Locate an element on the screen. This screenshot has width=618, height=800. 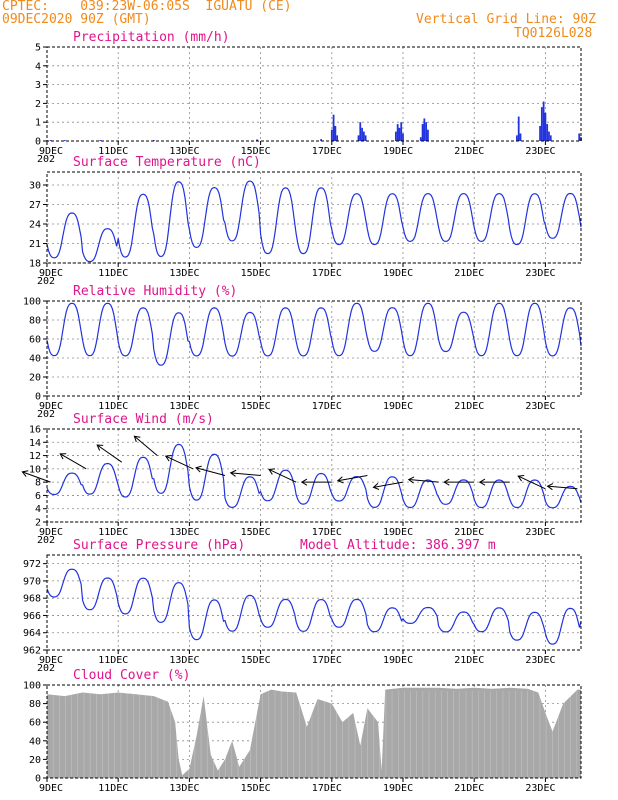
ytick-label: 20 is located at coordinates (35, 378).